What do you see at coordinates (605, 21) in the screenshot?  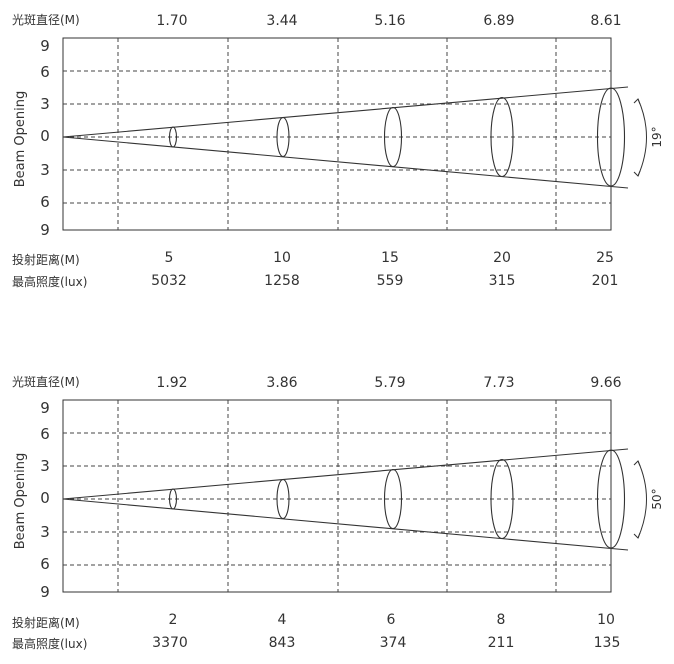 I see `spot-diameter-value: 8.61` at bounding box center [605, 21].